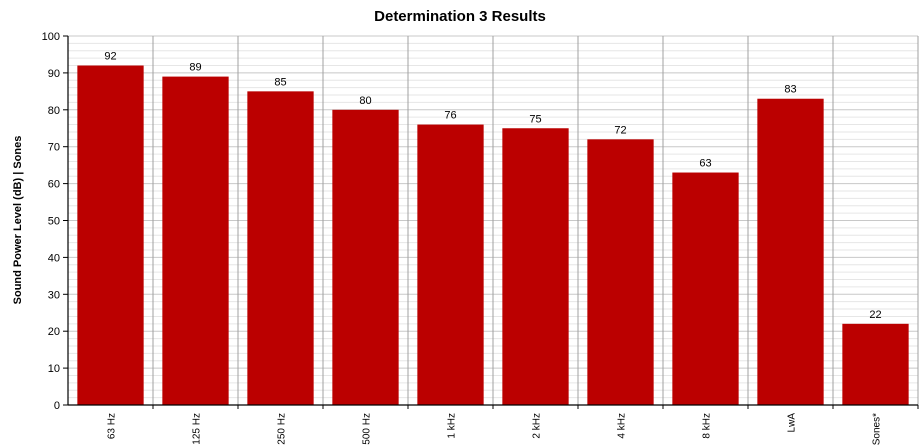 This screenshot has height=446, width=920. I want to click on x-tick-label: 125 Hz, so click(197, 429).